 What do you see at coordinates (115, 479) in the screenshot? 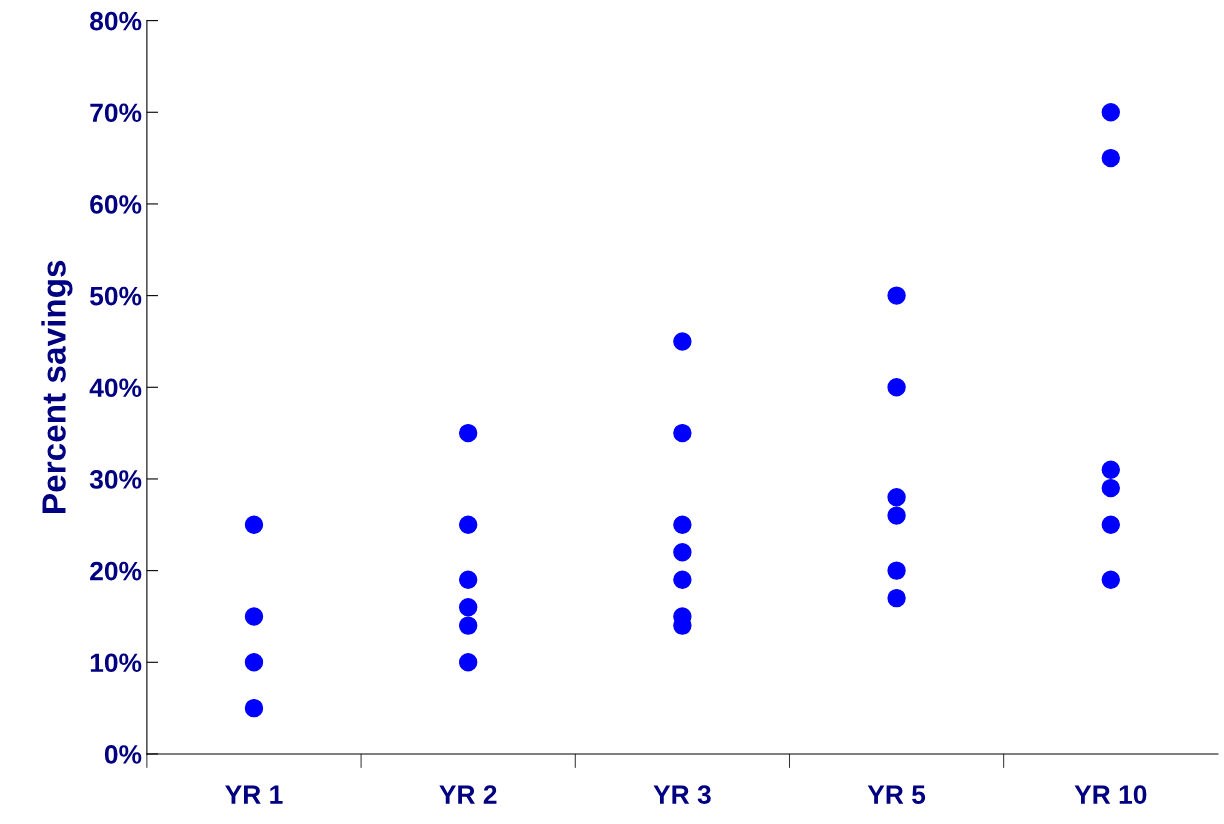
I see `y-tick-label: 30%` at bounding box center [115, 479].